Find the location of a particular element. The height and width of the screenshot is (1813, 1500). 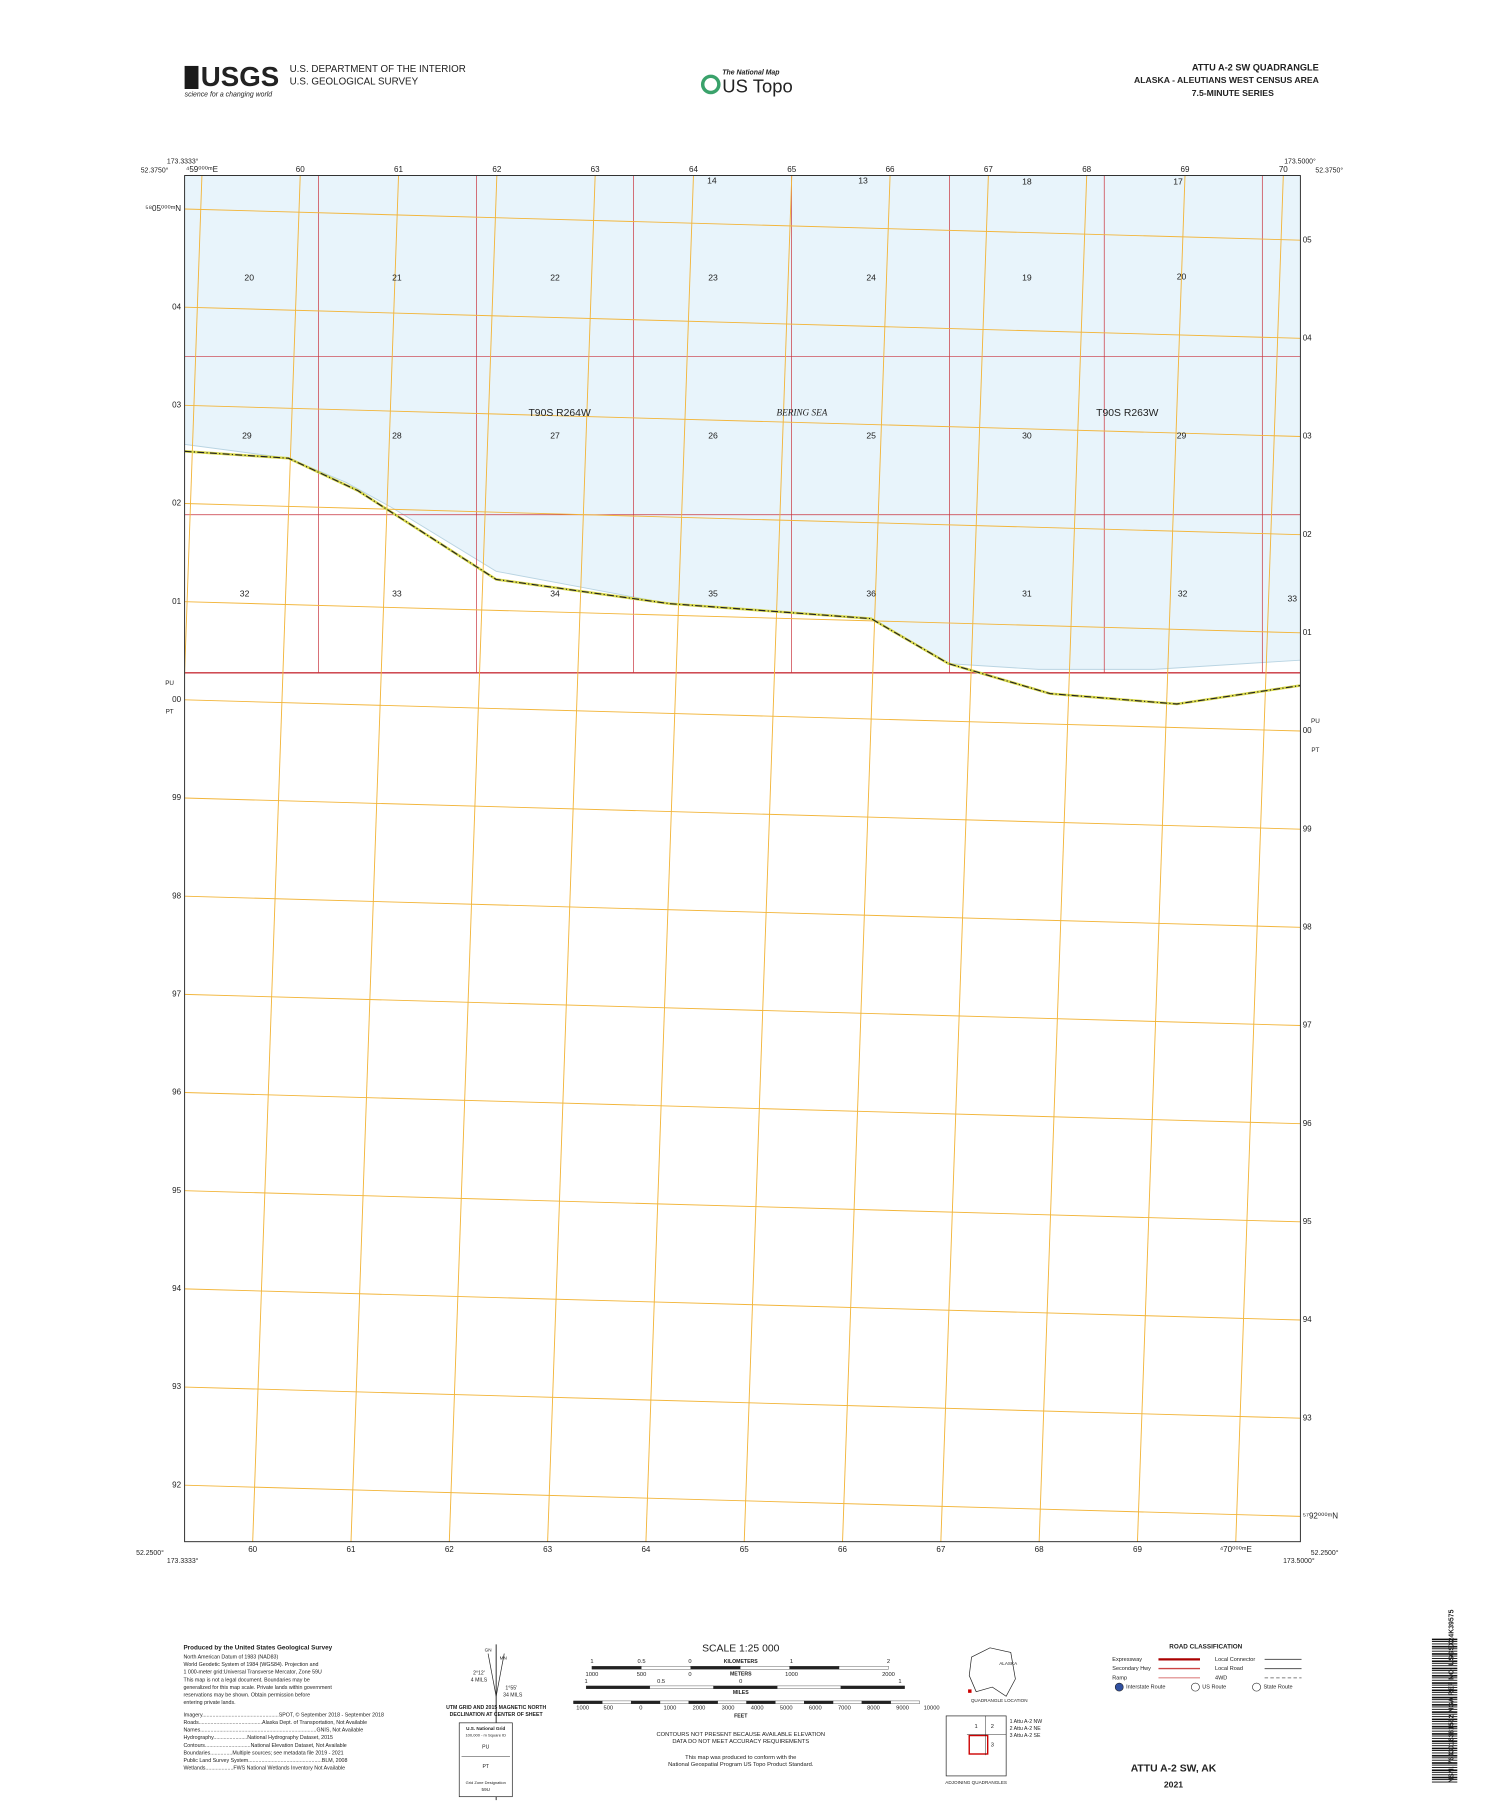

magnetic-north is located at coordinates (500, 1675).